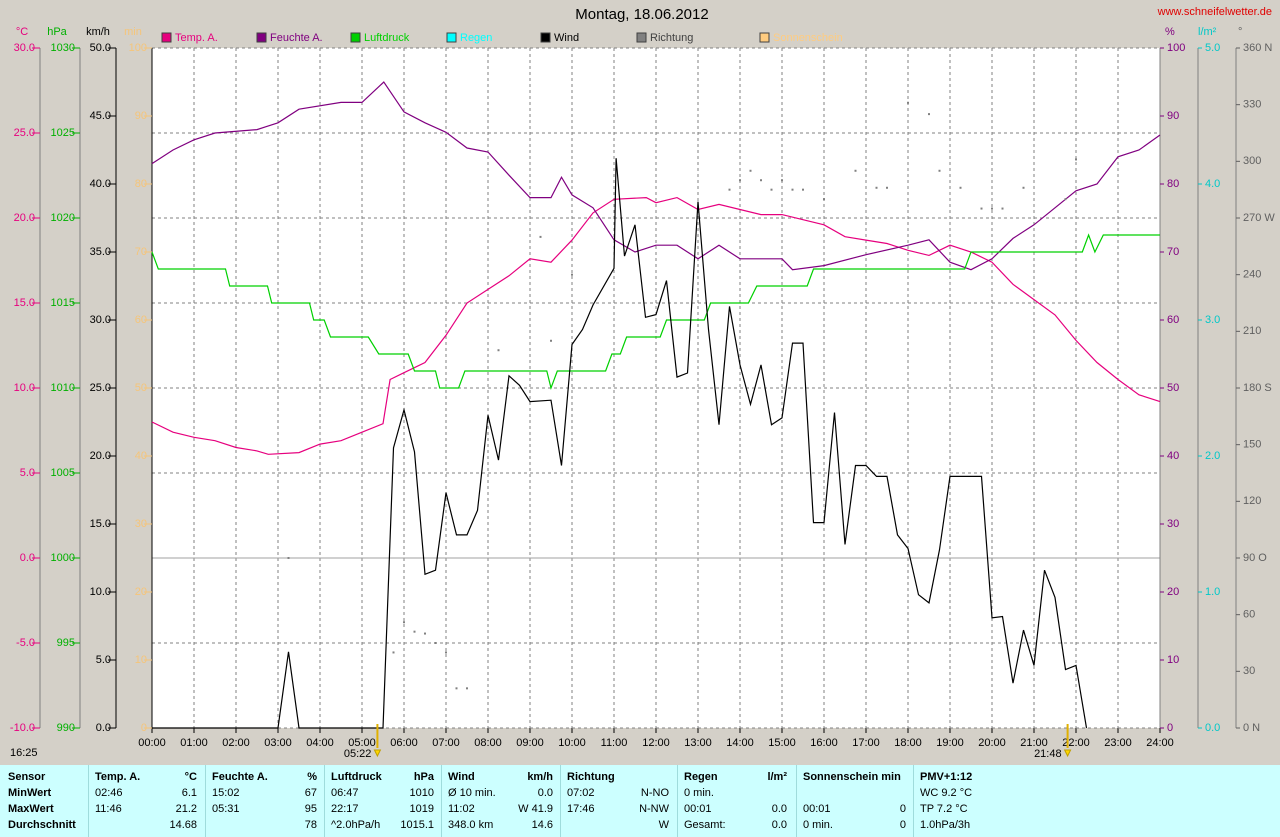  Describe the element at coordinates (1173, 660) in the screenshot. I see `y-tick-label: 10` at that location.